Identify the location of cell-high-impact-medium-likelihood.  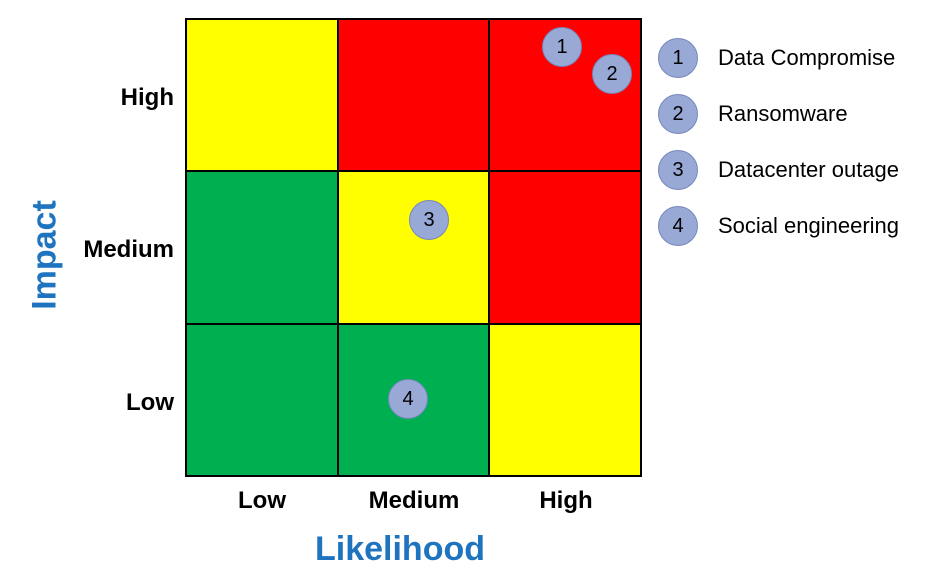
(413, 95).